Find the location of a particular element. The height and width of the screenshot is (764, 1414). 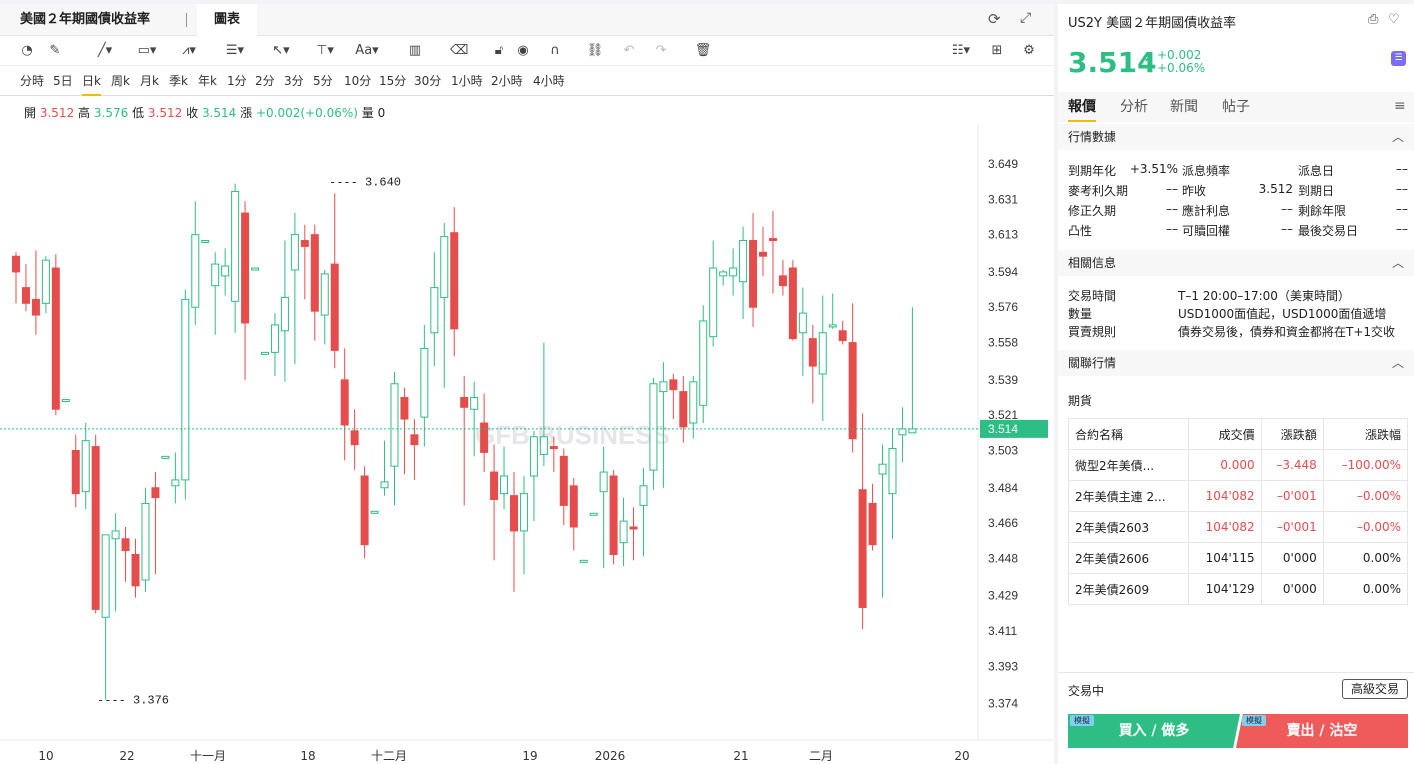

rect-icon: ▭▾ is located at coordinates (147, 50).